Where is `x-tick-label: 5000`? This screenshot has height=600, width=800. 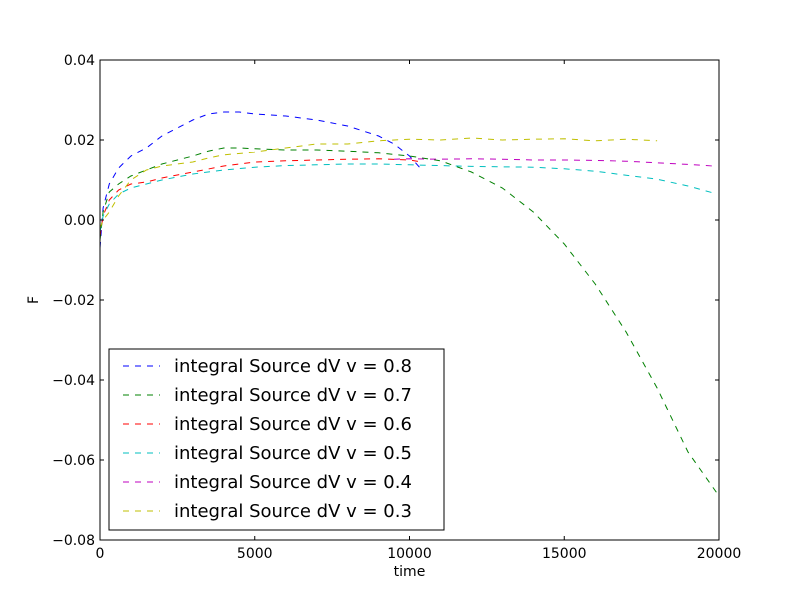
x-tick-label: 5000 is located at coordinates (255, 554).